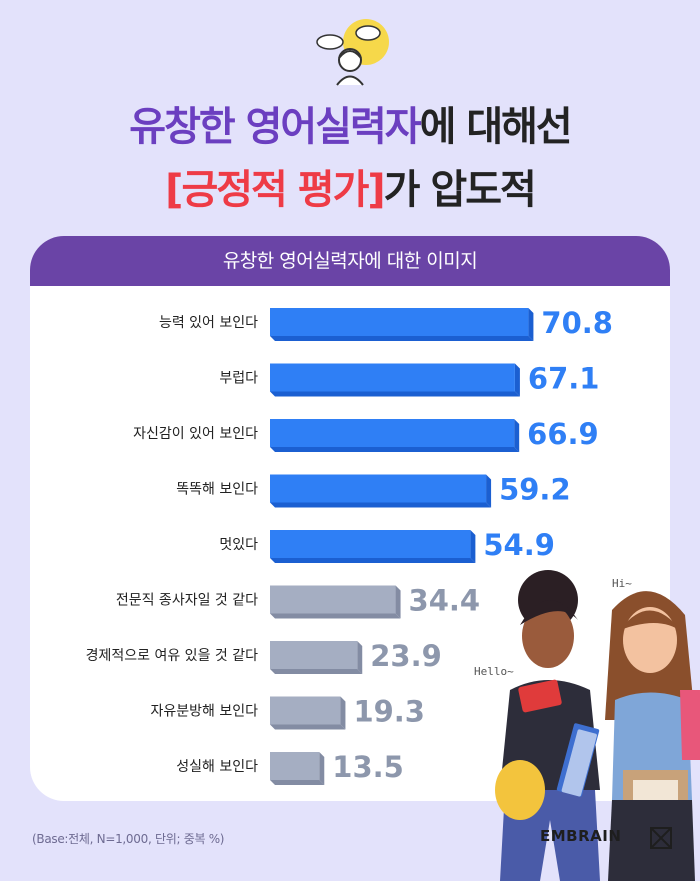 This screenshot has height=881, width=700. I want to click on value-label: 13.5, so click(368, 767).